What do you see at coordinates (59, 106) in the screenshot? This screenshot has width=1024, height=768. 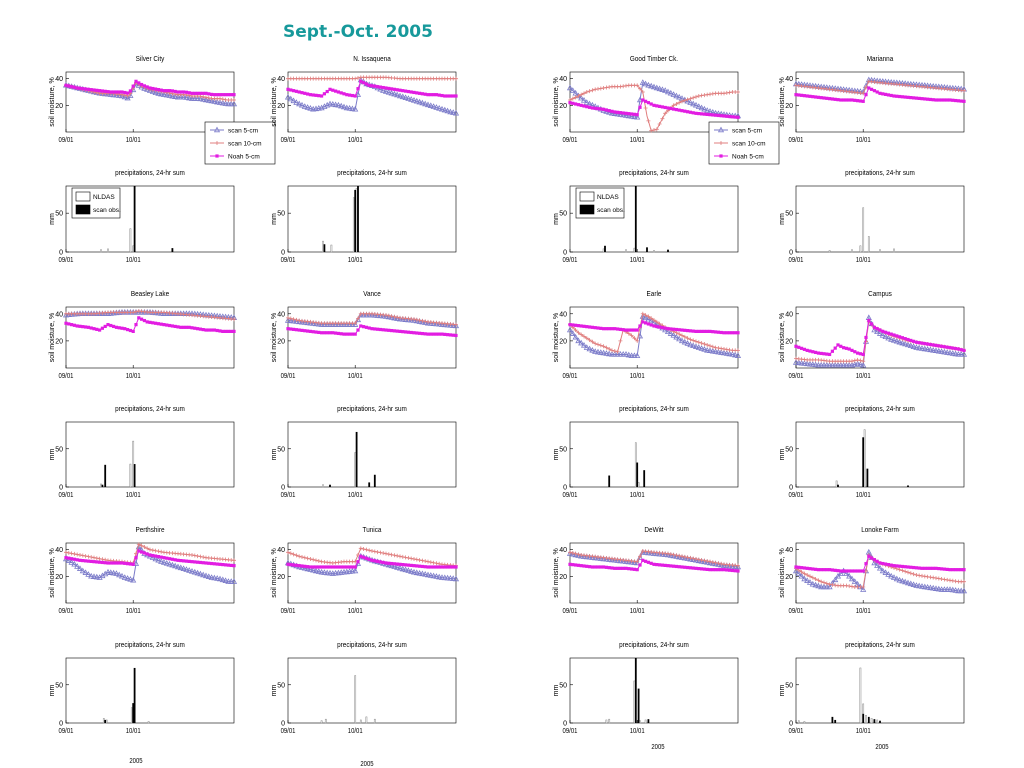 I see `y-tick-label: 20` at bounding box center [59, 106].